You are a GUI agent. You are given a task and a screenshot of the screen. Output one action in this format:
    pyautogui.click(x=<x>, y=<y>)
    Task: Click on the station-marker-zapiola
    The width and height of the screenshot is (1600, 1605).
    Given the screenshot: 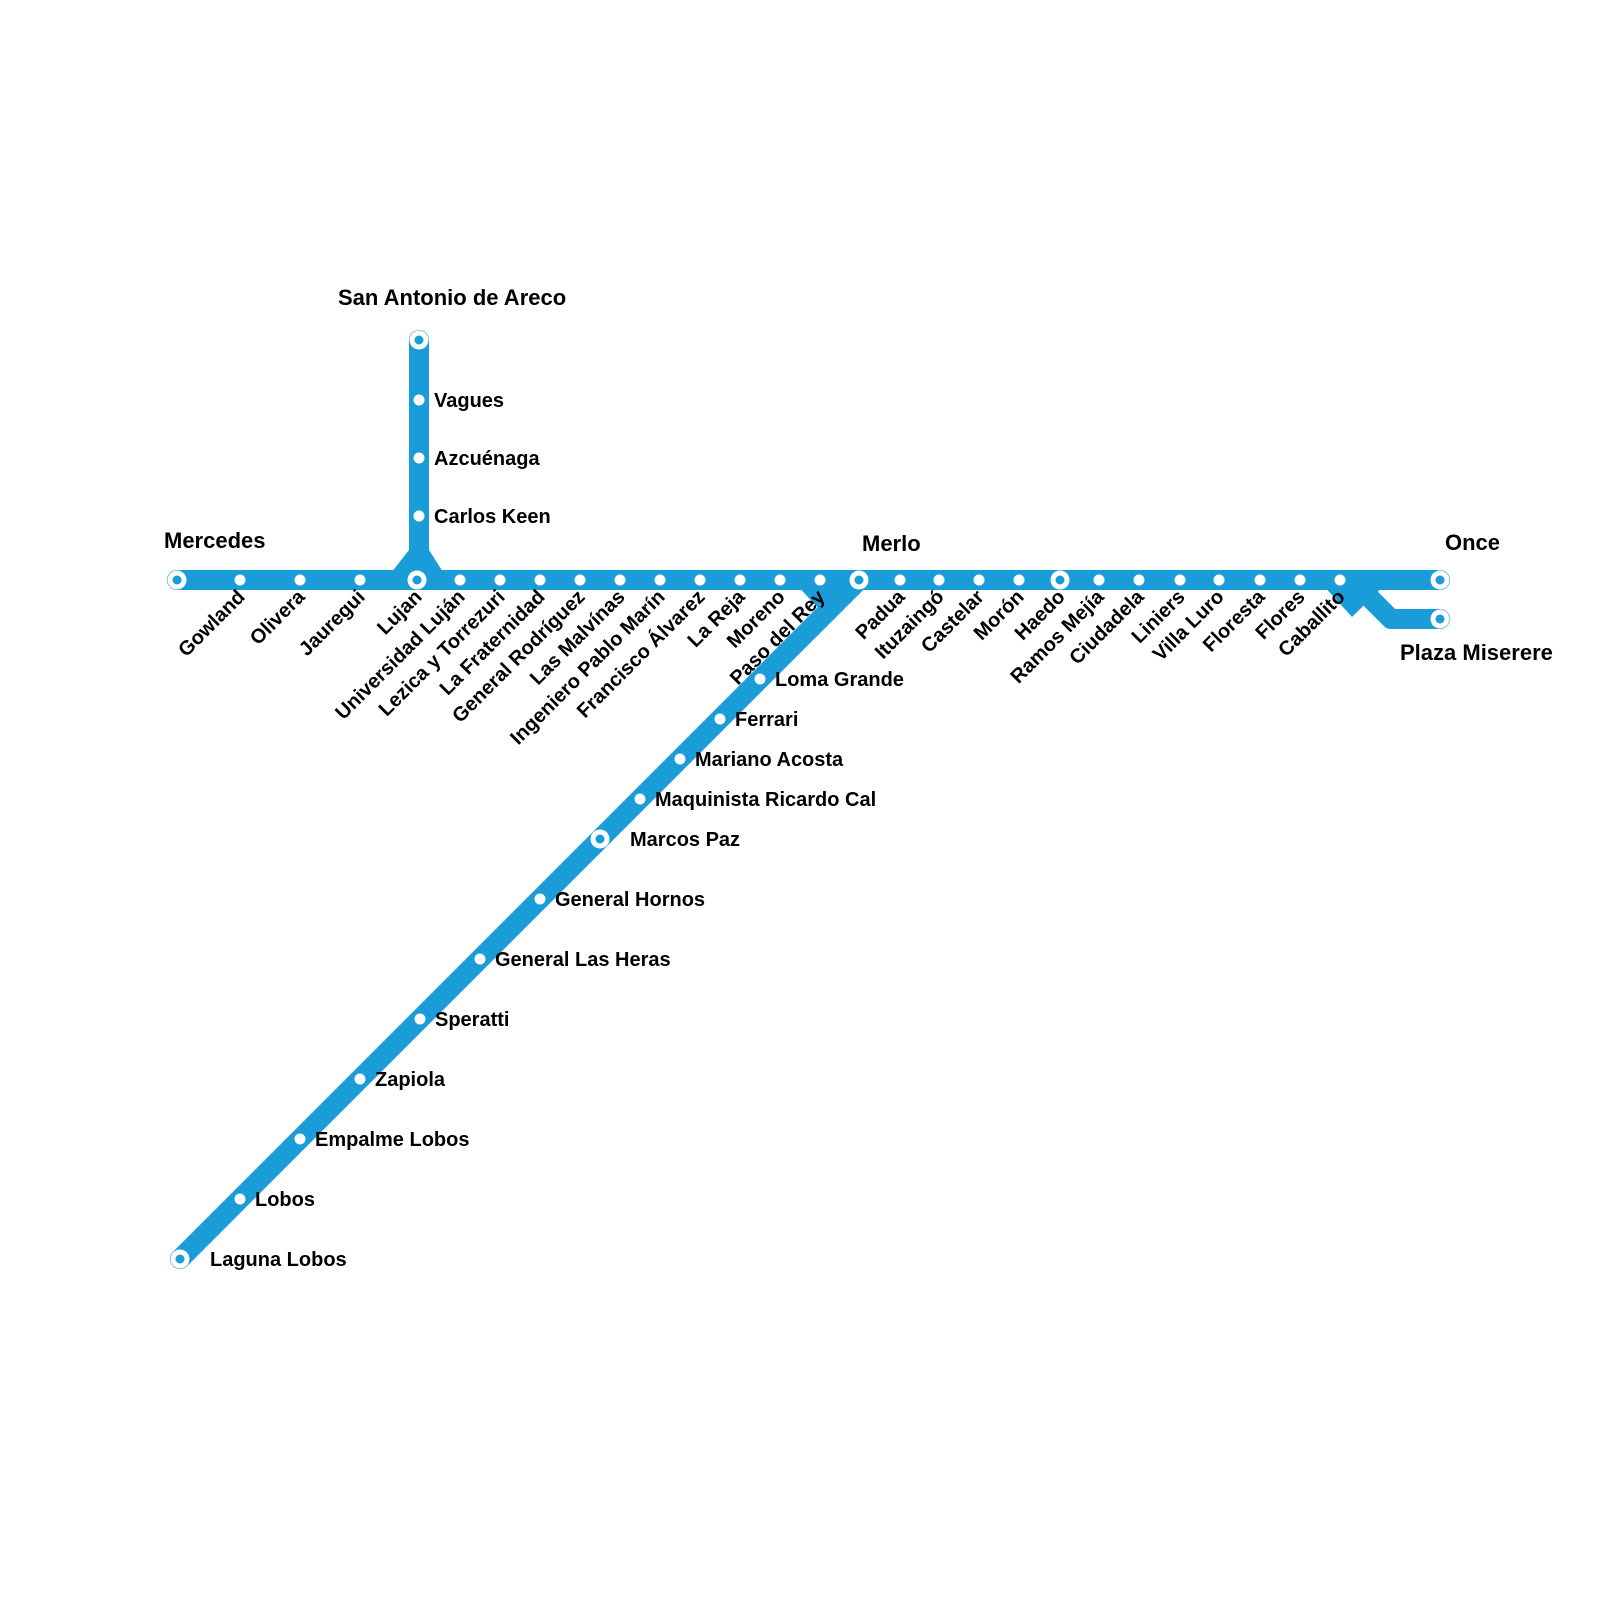 What is the action you would take?
    pyautogui.click(x=360, y=1079)
    